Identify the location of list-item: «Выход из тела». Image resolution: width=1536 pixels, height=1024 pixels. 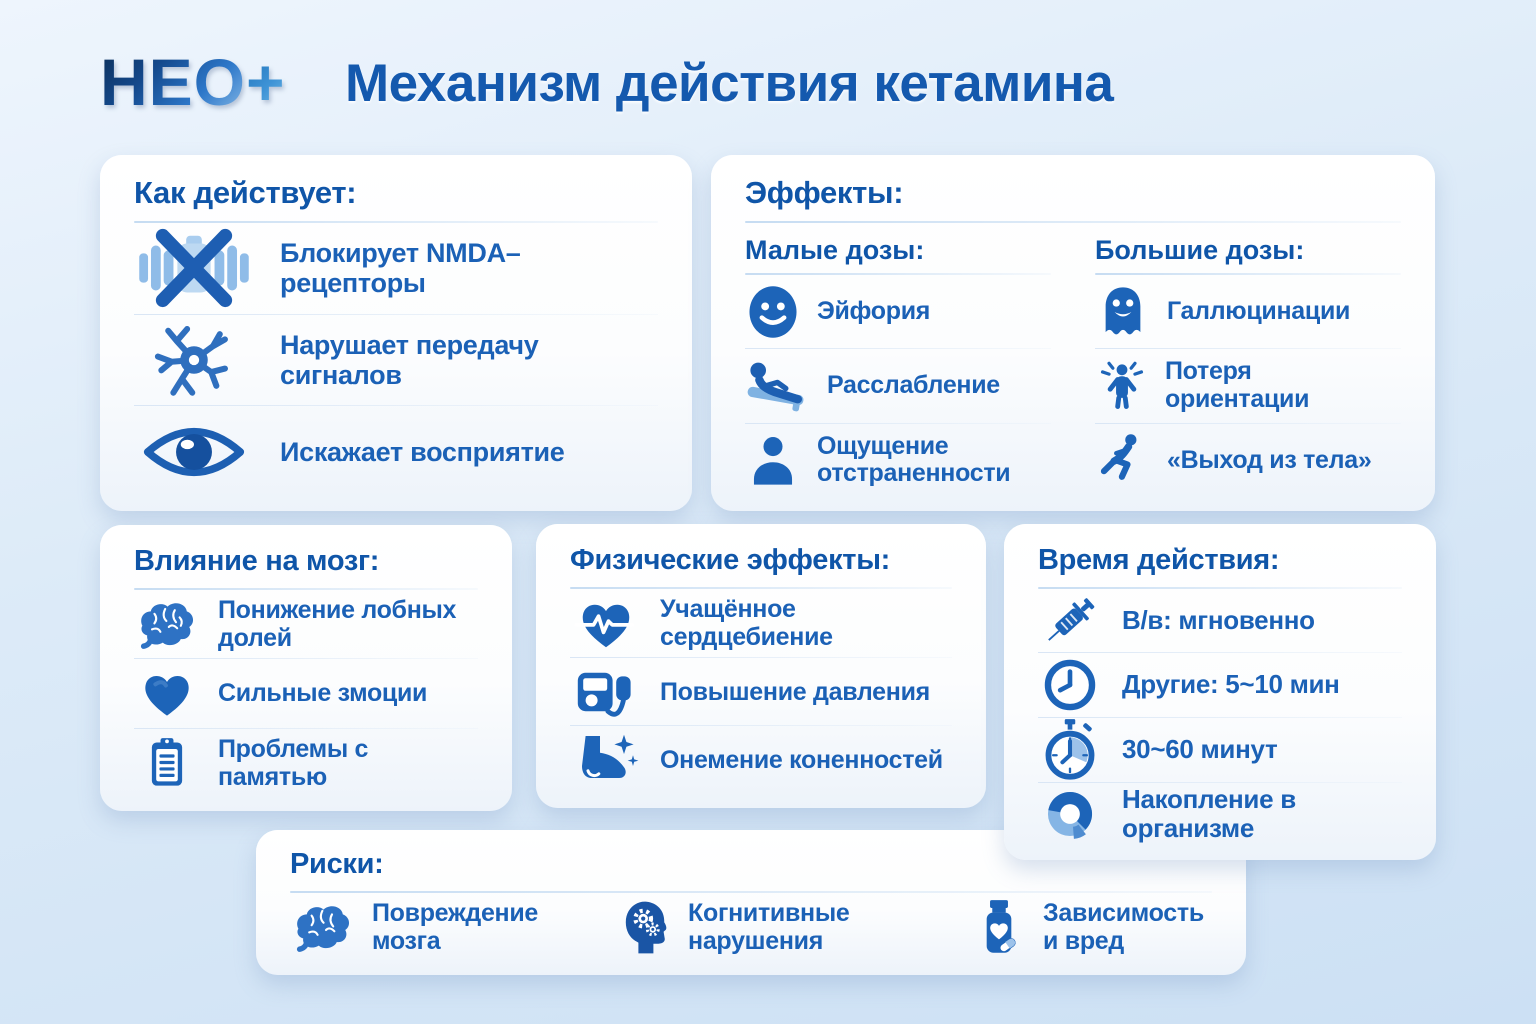
(1248, 460).